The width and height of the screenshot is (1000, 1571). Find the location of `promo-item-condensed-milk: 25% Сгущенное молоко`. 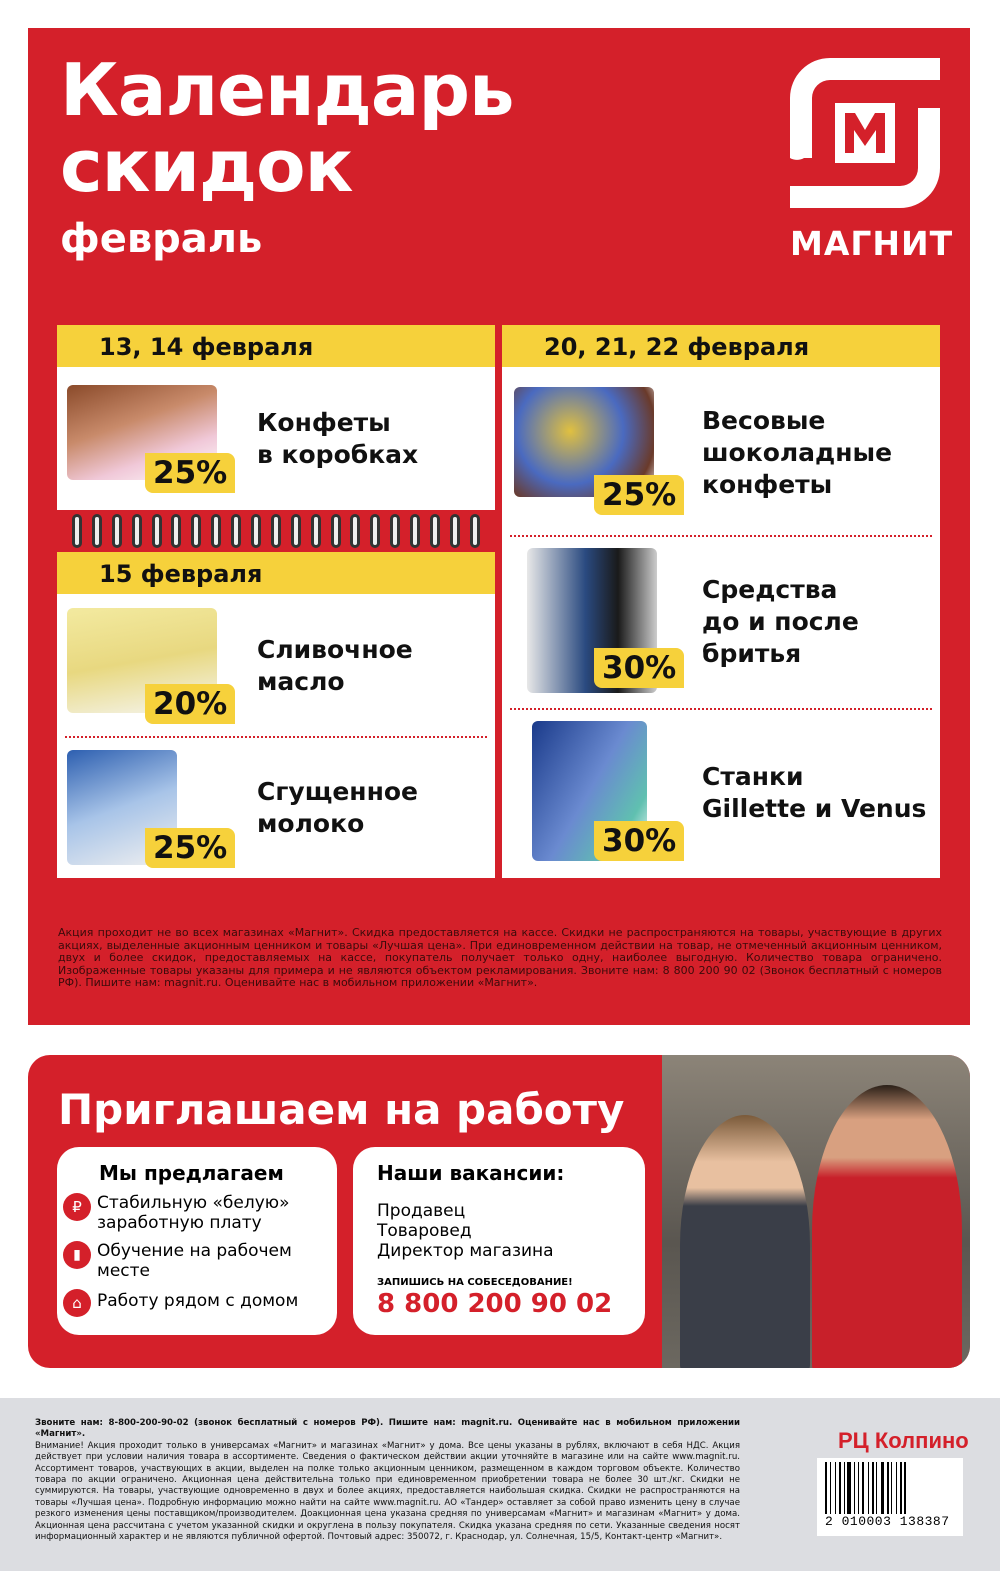

promo-item-condensed-milk: 25% Сгущенное молоко is located at coordinates (276, 809).